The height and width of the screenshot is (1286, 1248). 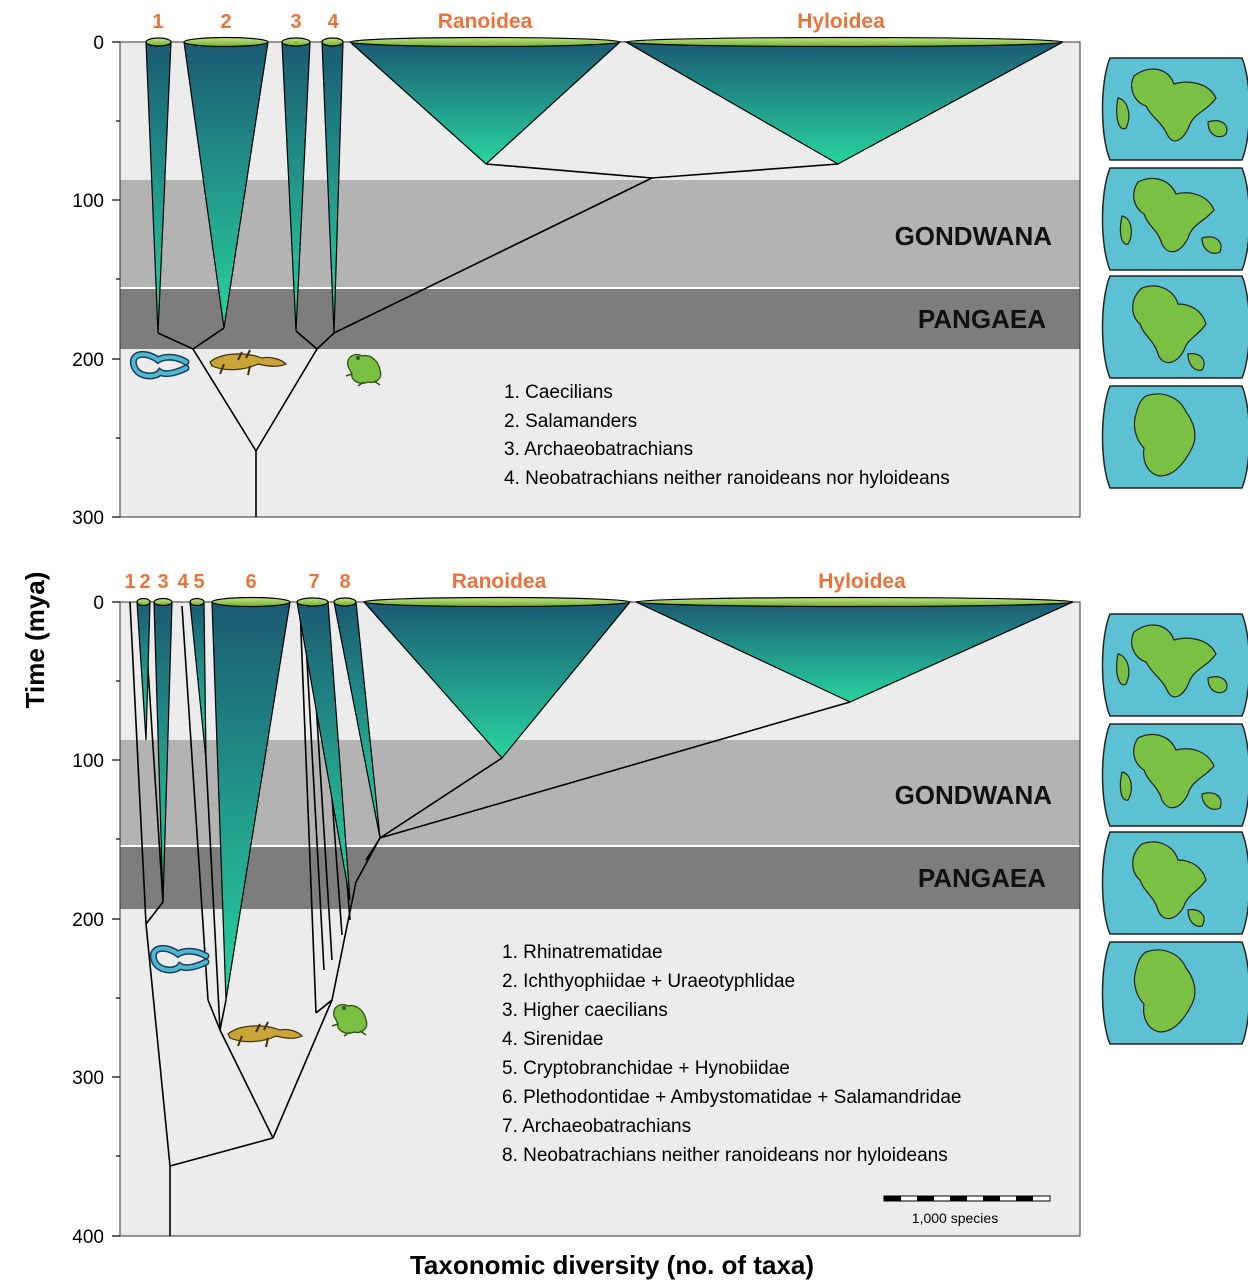 What do you see at coordinates (646, 1068) in the screenshot?
I see `bottom-legend-5: 5. Cryptobranchidae + Hynobiidae` at bounding box center [646, 1068].